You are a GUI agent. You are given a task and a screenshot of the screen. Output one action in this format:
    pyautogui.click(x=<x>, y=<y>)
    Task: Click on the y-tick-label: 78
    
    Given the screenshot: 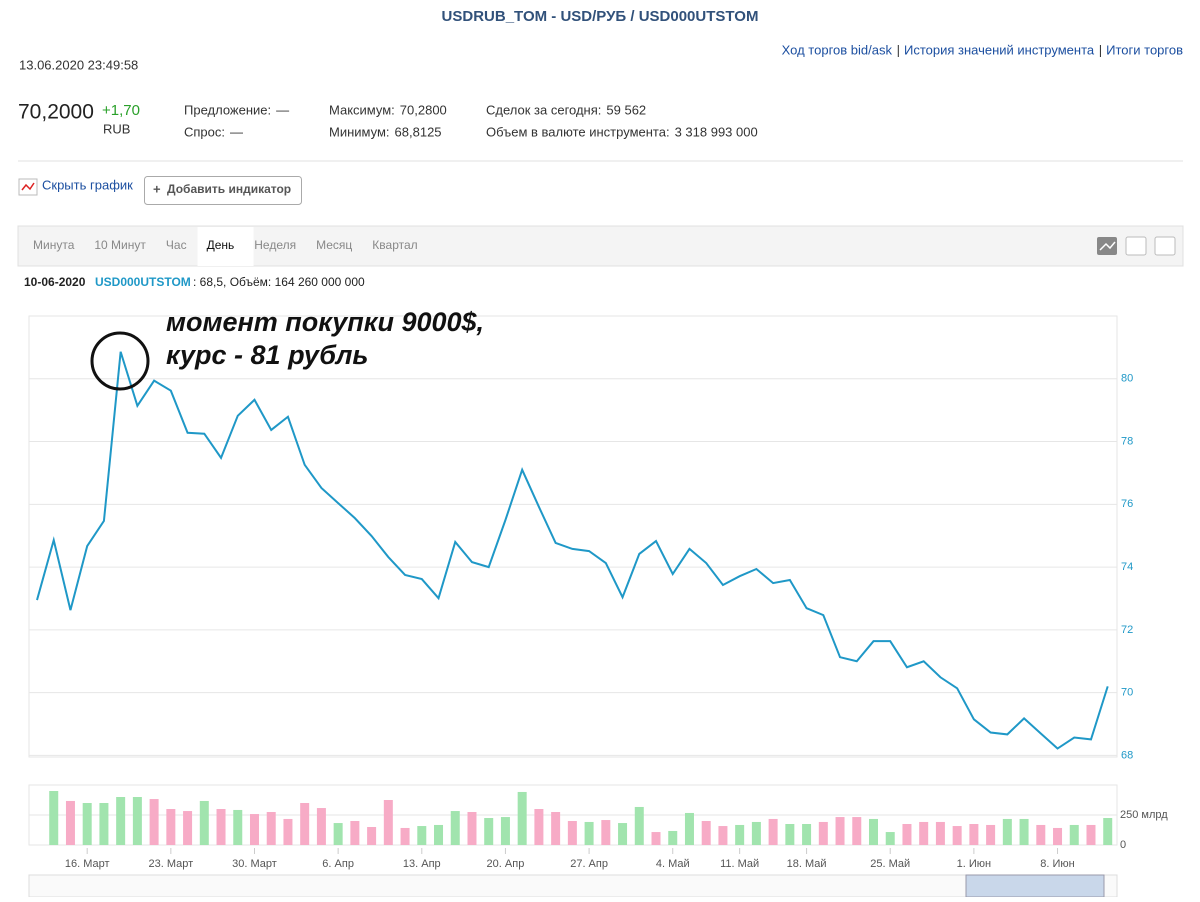 What is the action you would take?
    pyautogui.click(x=1127, y=441)
    